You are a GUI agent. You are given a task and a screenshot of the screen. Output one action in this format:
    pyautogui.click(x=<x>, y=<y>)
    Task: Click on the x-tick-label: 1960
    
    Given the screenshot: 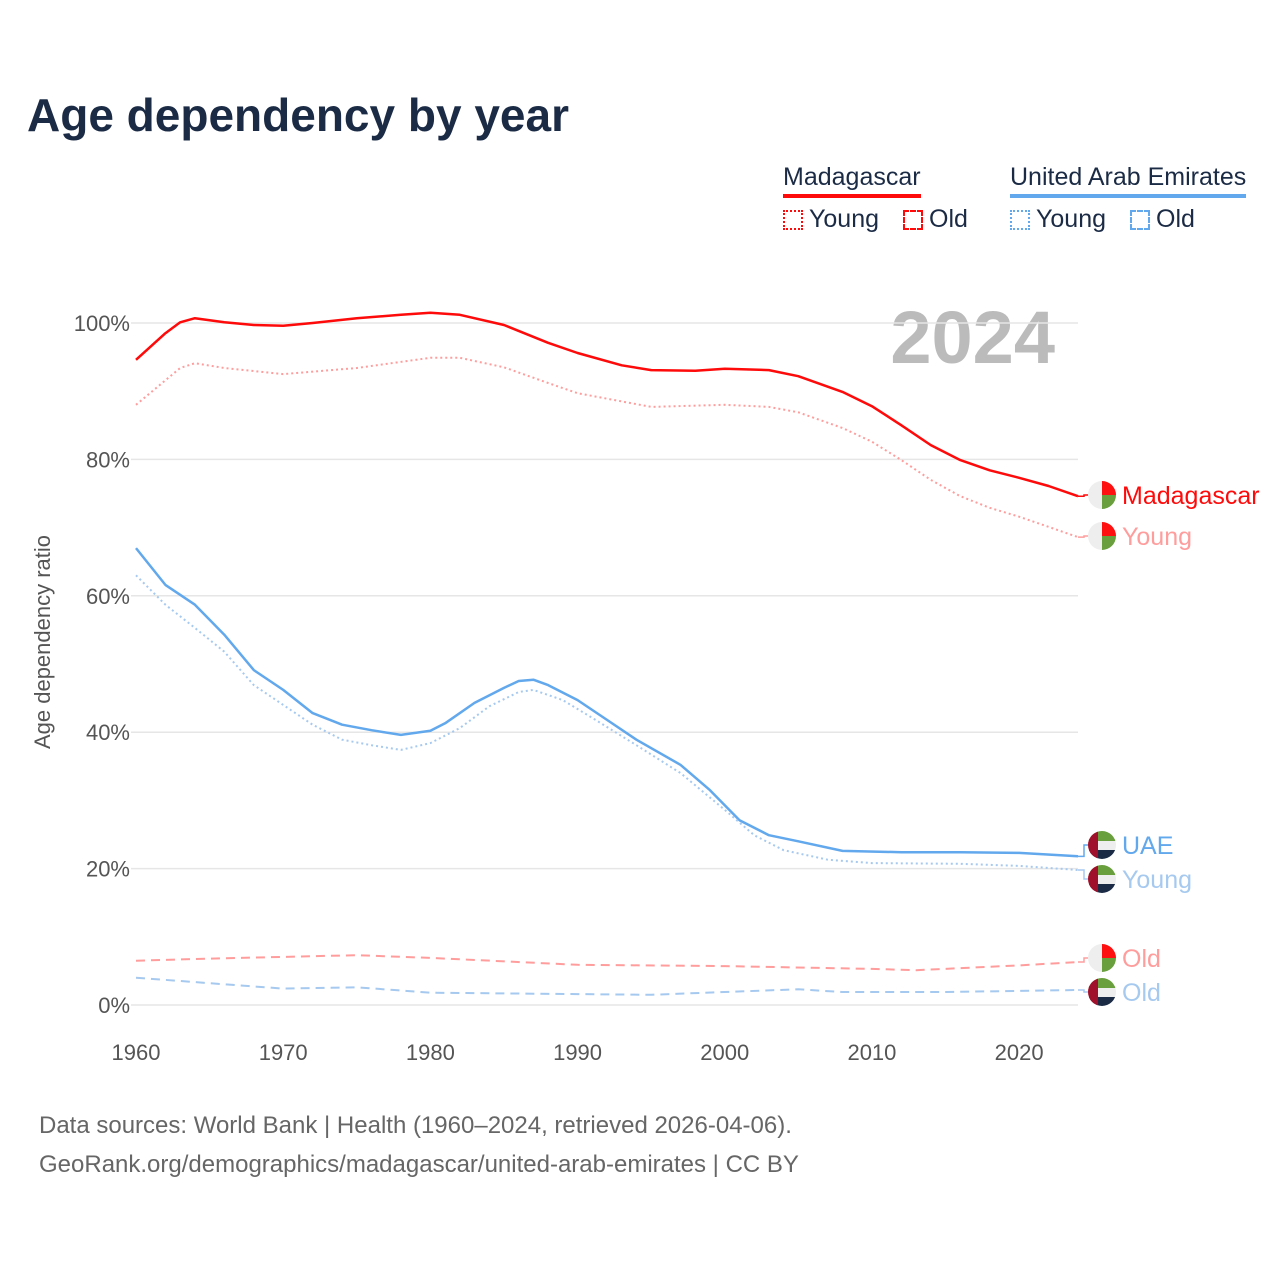 What is the action you would take?
    pyautogui.click(x=136, y=1052)
    